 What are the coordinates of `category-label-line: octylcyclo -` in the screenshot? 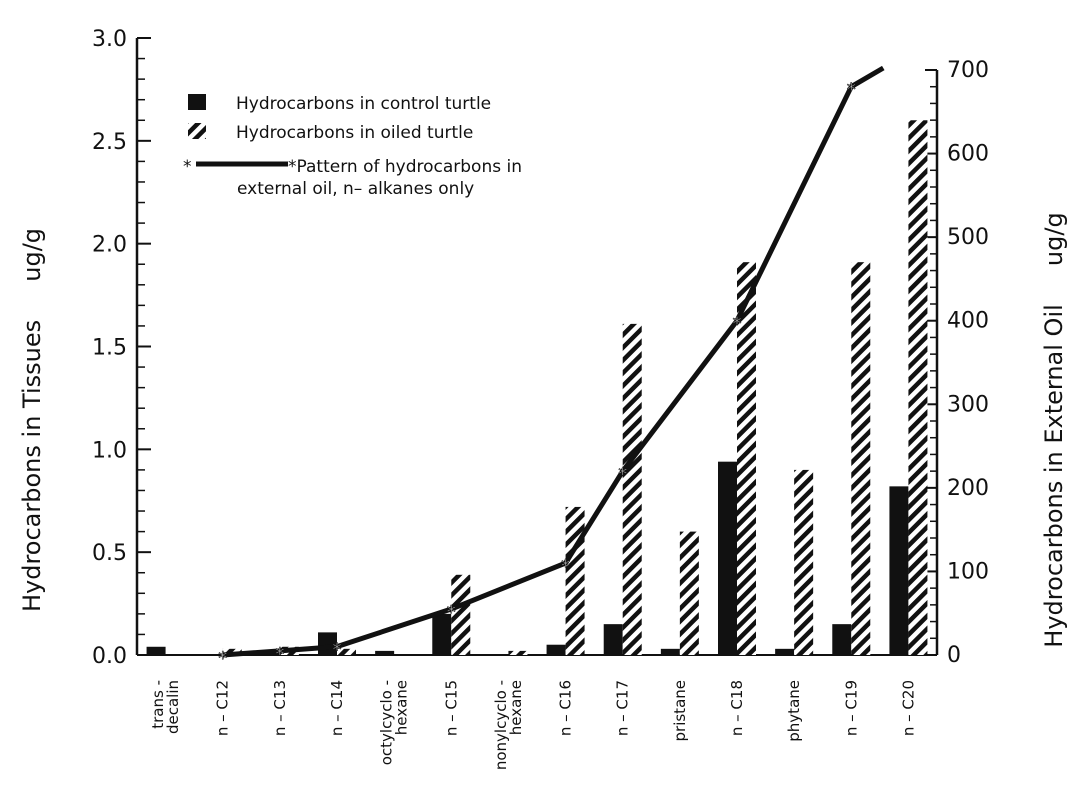 It's located at (387, 722).